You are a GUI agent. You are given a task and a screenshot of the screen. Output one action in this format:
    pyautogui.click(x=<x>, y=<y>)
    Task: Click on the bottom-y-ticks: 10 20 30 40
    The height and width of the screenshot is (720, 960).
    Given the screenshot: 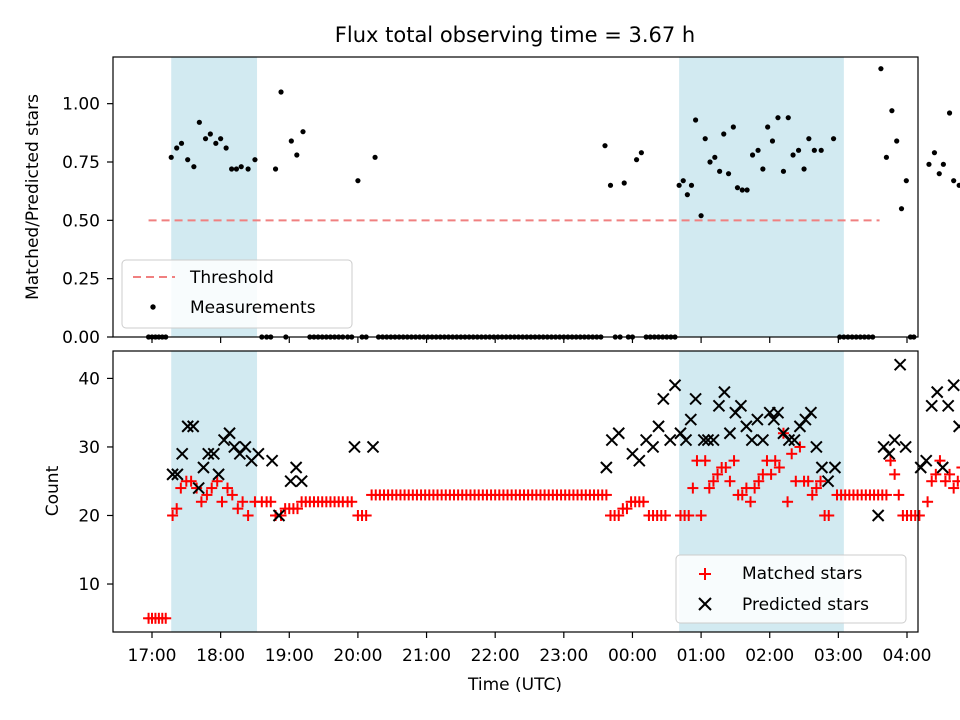 What is the action you would take?
    pyautogui.click(x=95, y=482)
    